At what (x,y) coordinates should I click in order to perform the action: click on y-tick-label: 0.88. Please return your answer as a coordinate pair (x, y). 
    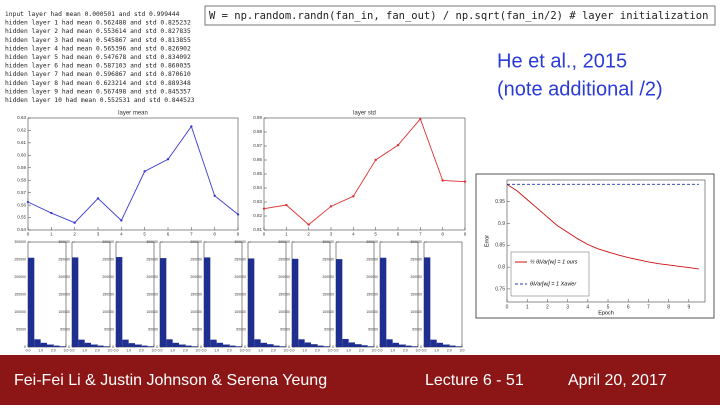
    Looking at the image, I should click on (257, 131).